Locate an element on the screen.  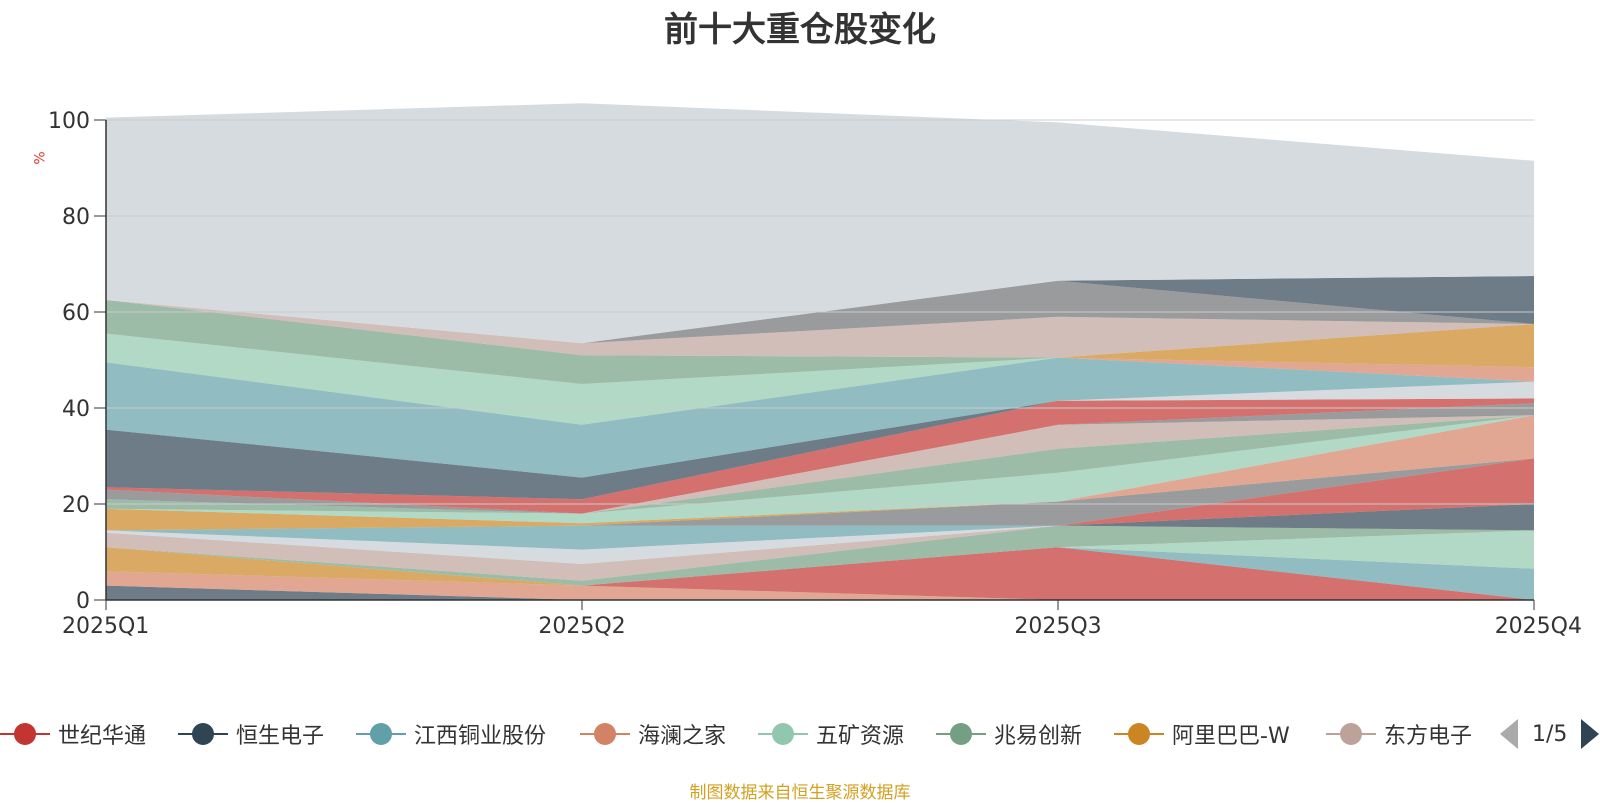
legend-label: 五矿资源 is located at coordinates (860, 736).